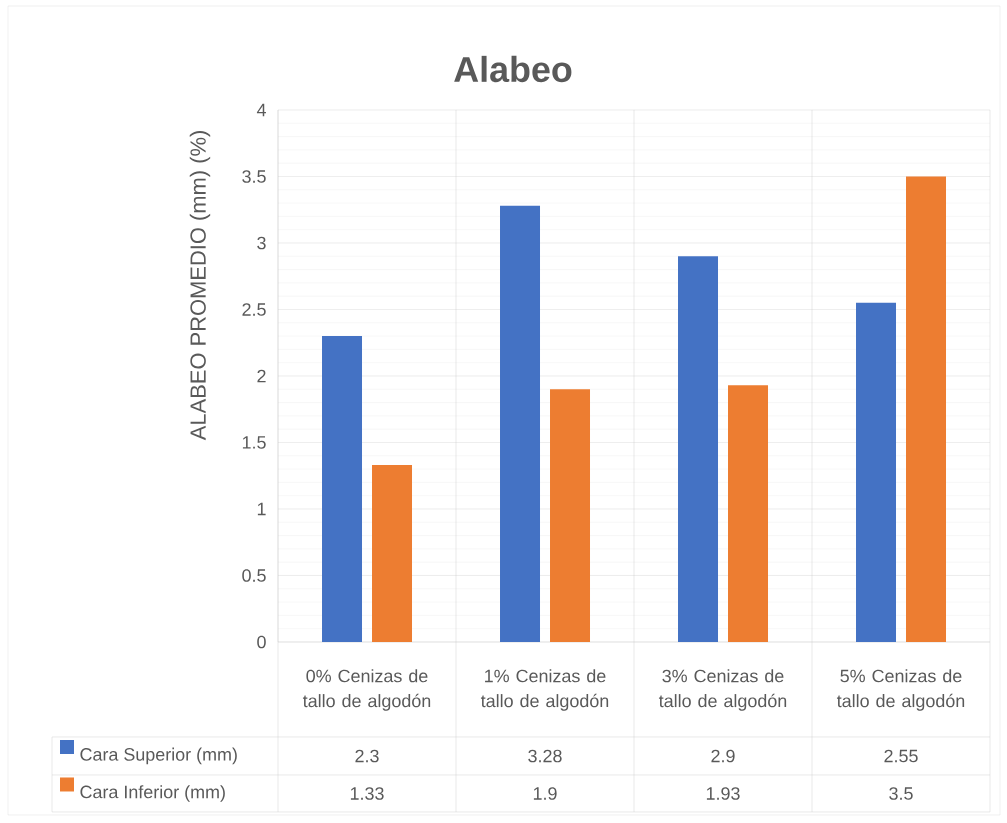  What do you see at coordinates (367, 756) in the screenshot?
I see `data-label: 2.3` at bounding box center [367, 756].